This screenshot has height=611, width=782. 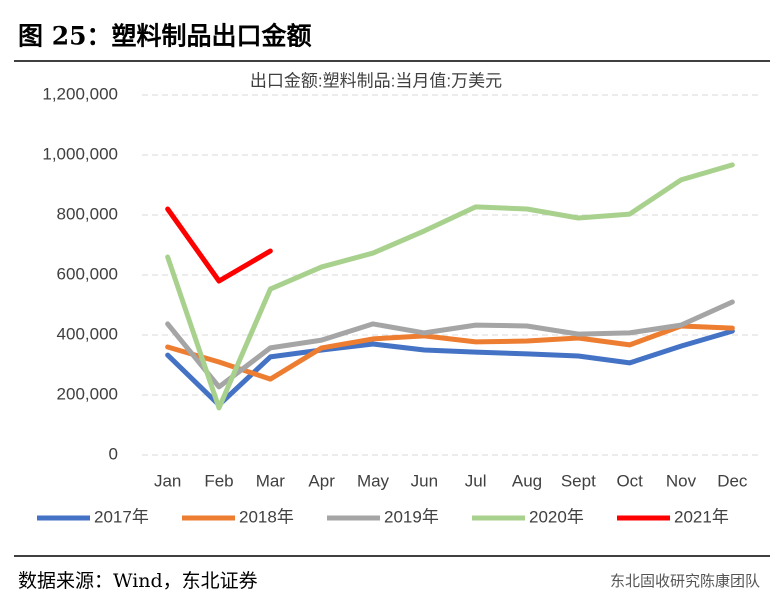 I want to click on y-tick-label: 600,000, so click(x=87, y=273).